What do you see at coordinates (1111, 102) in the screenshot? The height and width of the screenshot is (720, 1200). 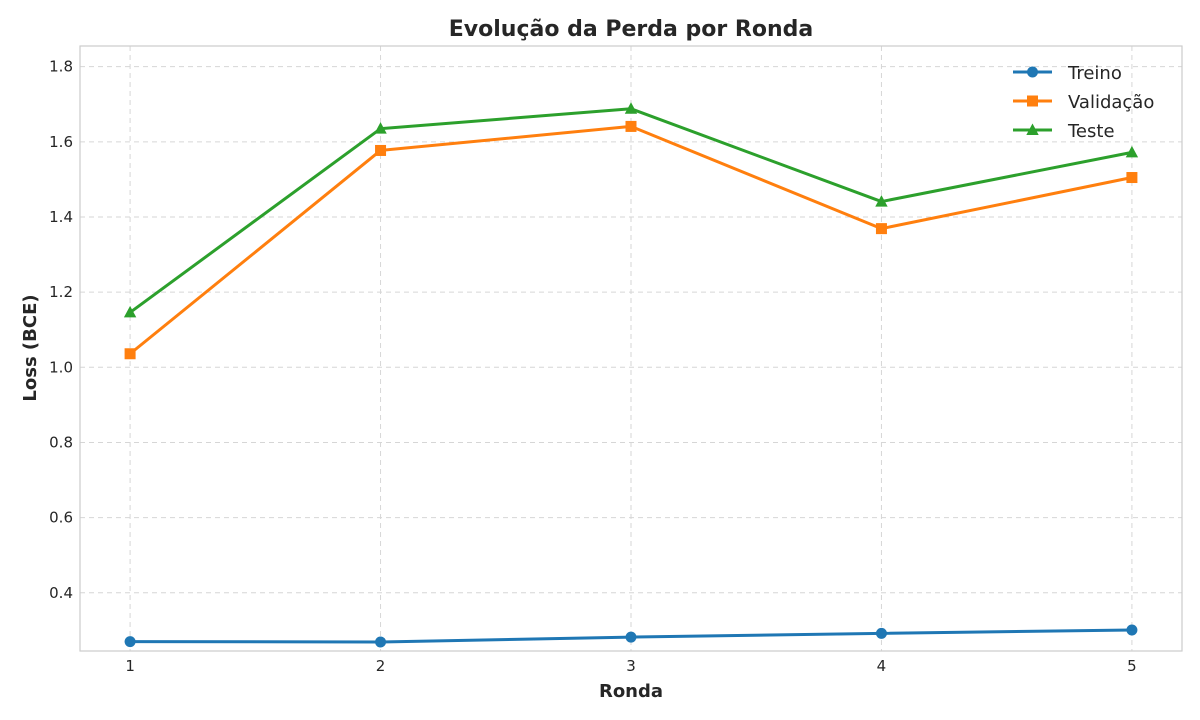 I see `legend-label: Validação` at bounding box center [1111, 102].